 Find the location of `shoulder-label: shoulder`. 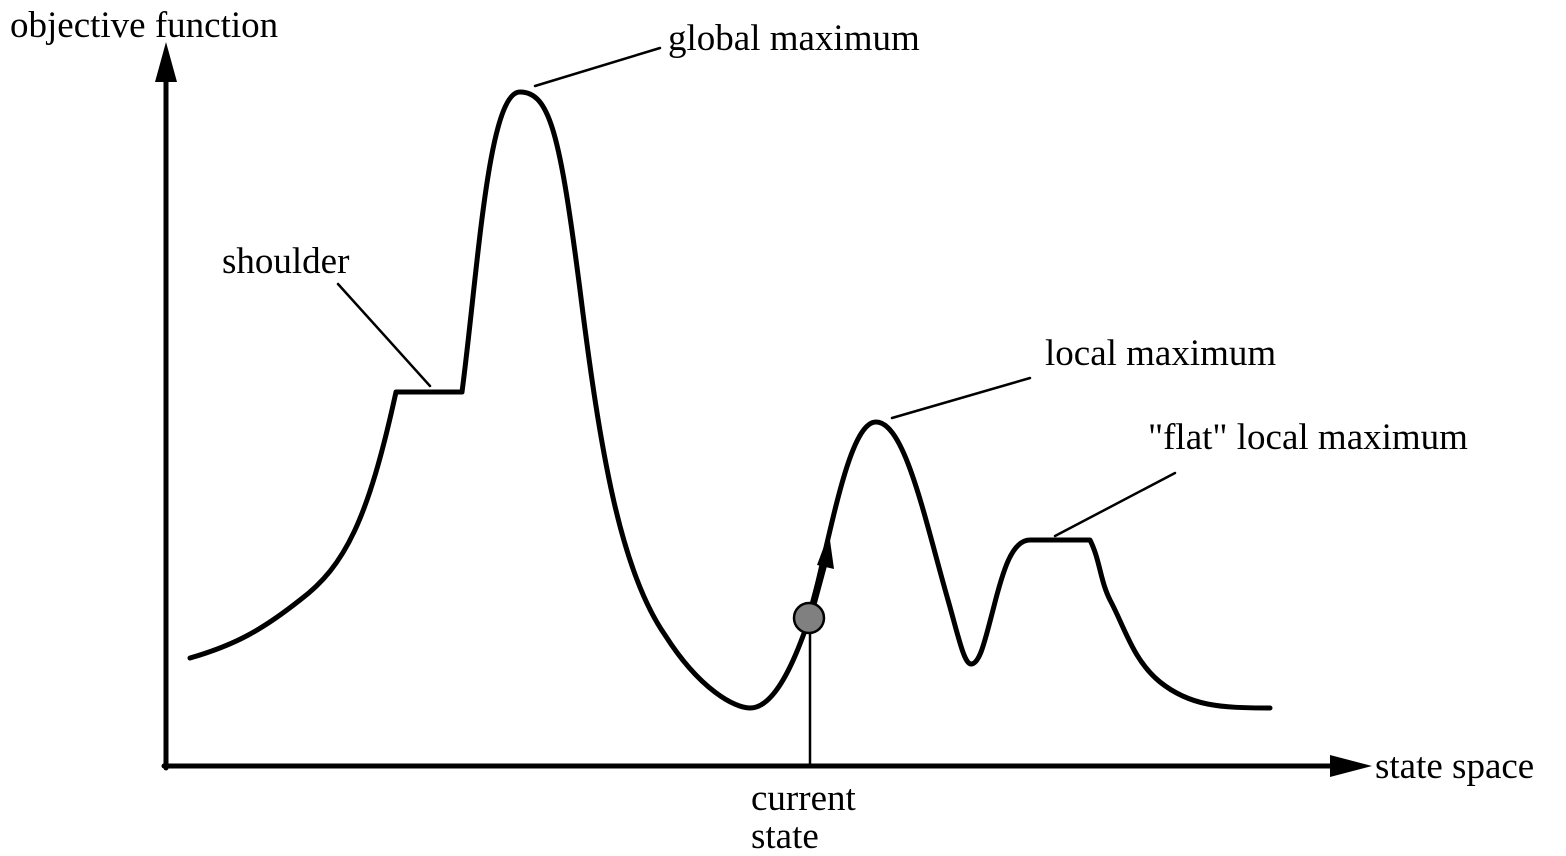

shoulder-label: shoulder is located at coordinates (285, 261).